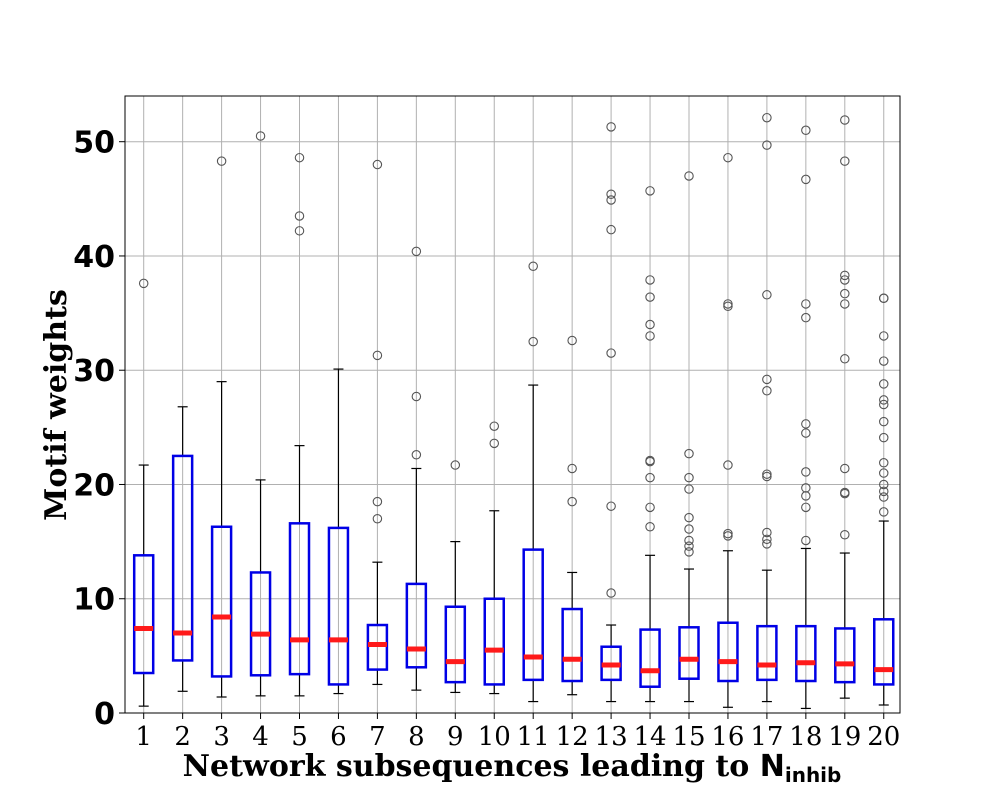 The height and width of the screenshot is (800, 1000). Describe the element at coordinates (533, 737) in the screenshot. I see `x-tick-label: 11` at that location.